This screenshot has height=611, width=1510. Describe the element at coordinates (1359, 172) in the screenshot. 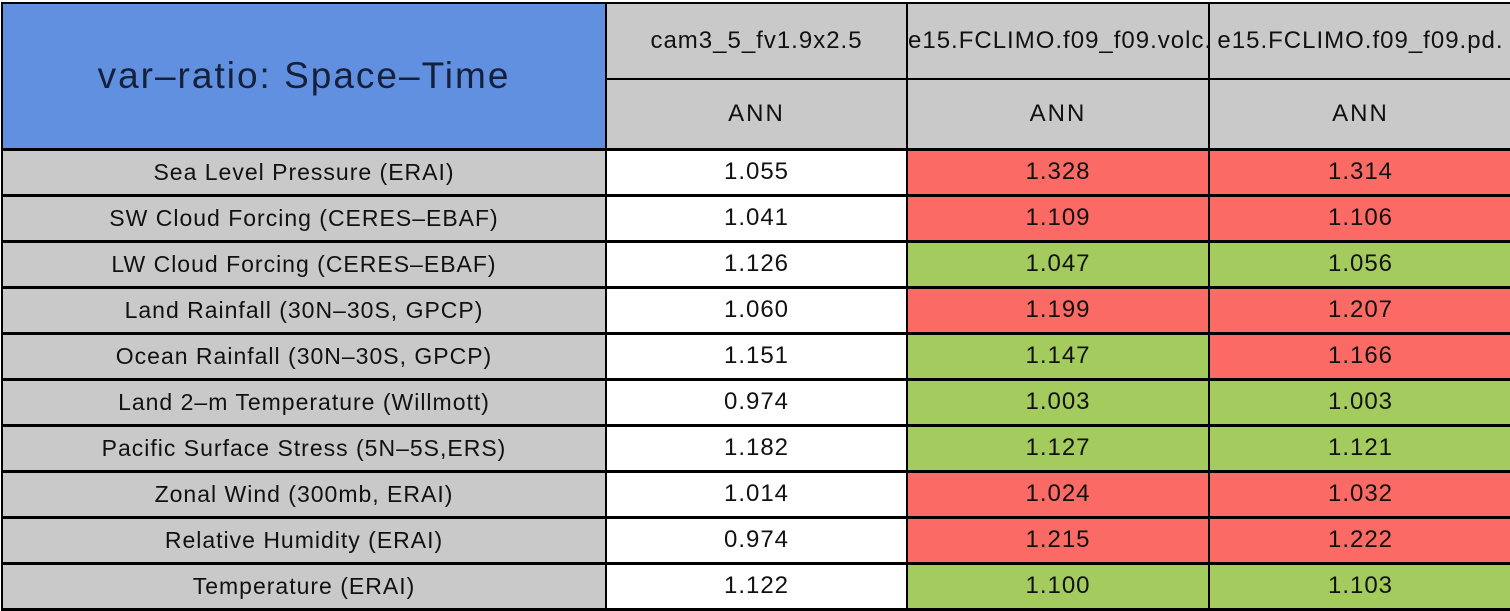

I see `value-cell: 1.314` at that location.